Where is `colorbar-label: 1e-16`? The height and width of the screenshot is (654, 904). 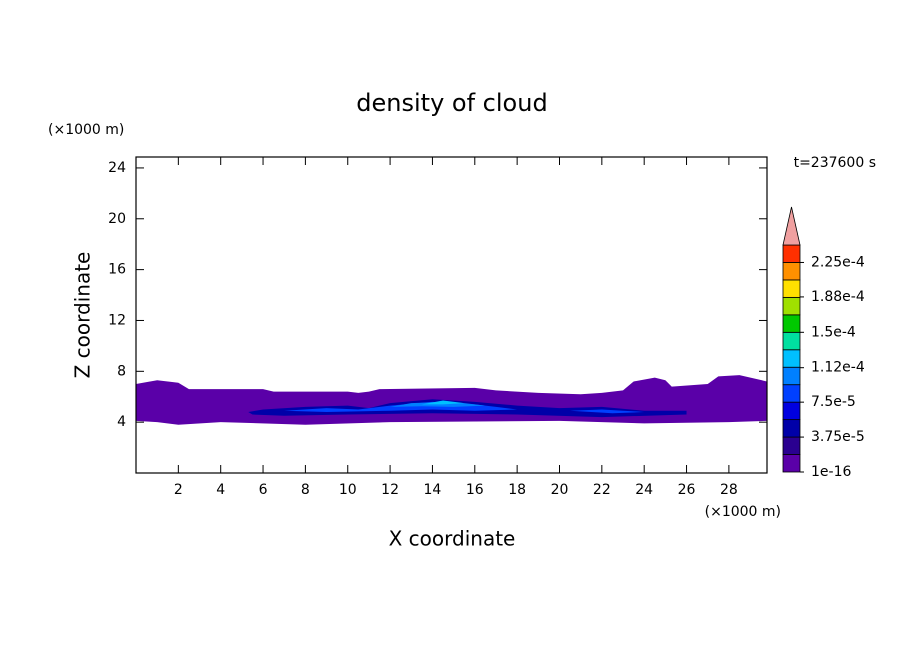
colorbar-label: 1e-16 is located at coordinates (831, 472).